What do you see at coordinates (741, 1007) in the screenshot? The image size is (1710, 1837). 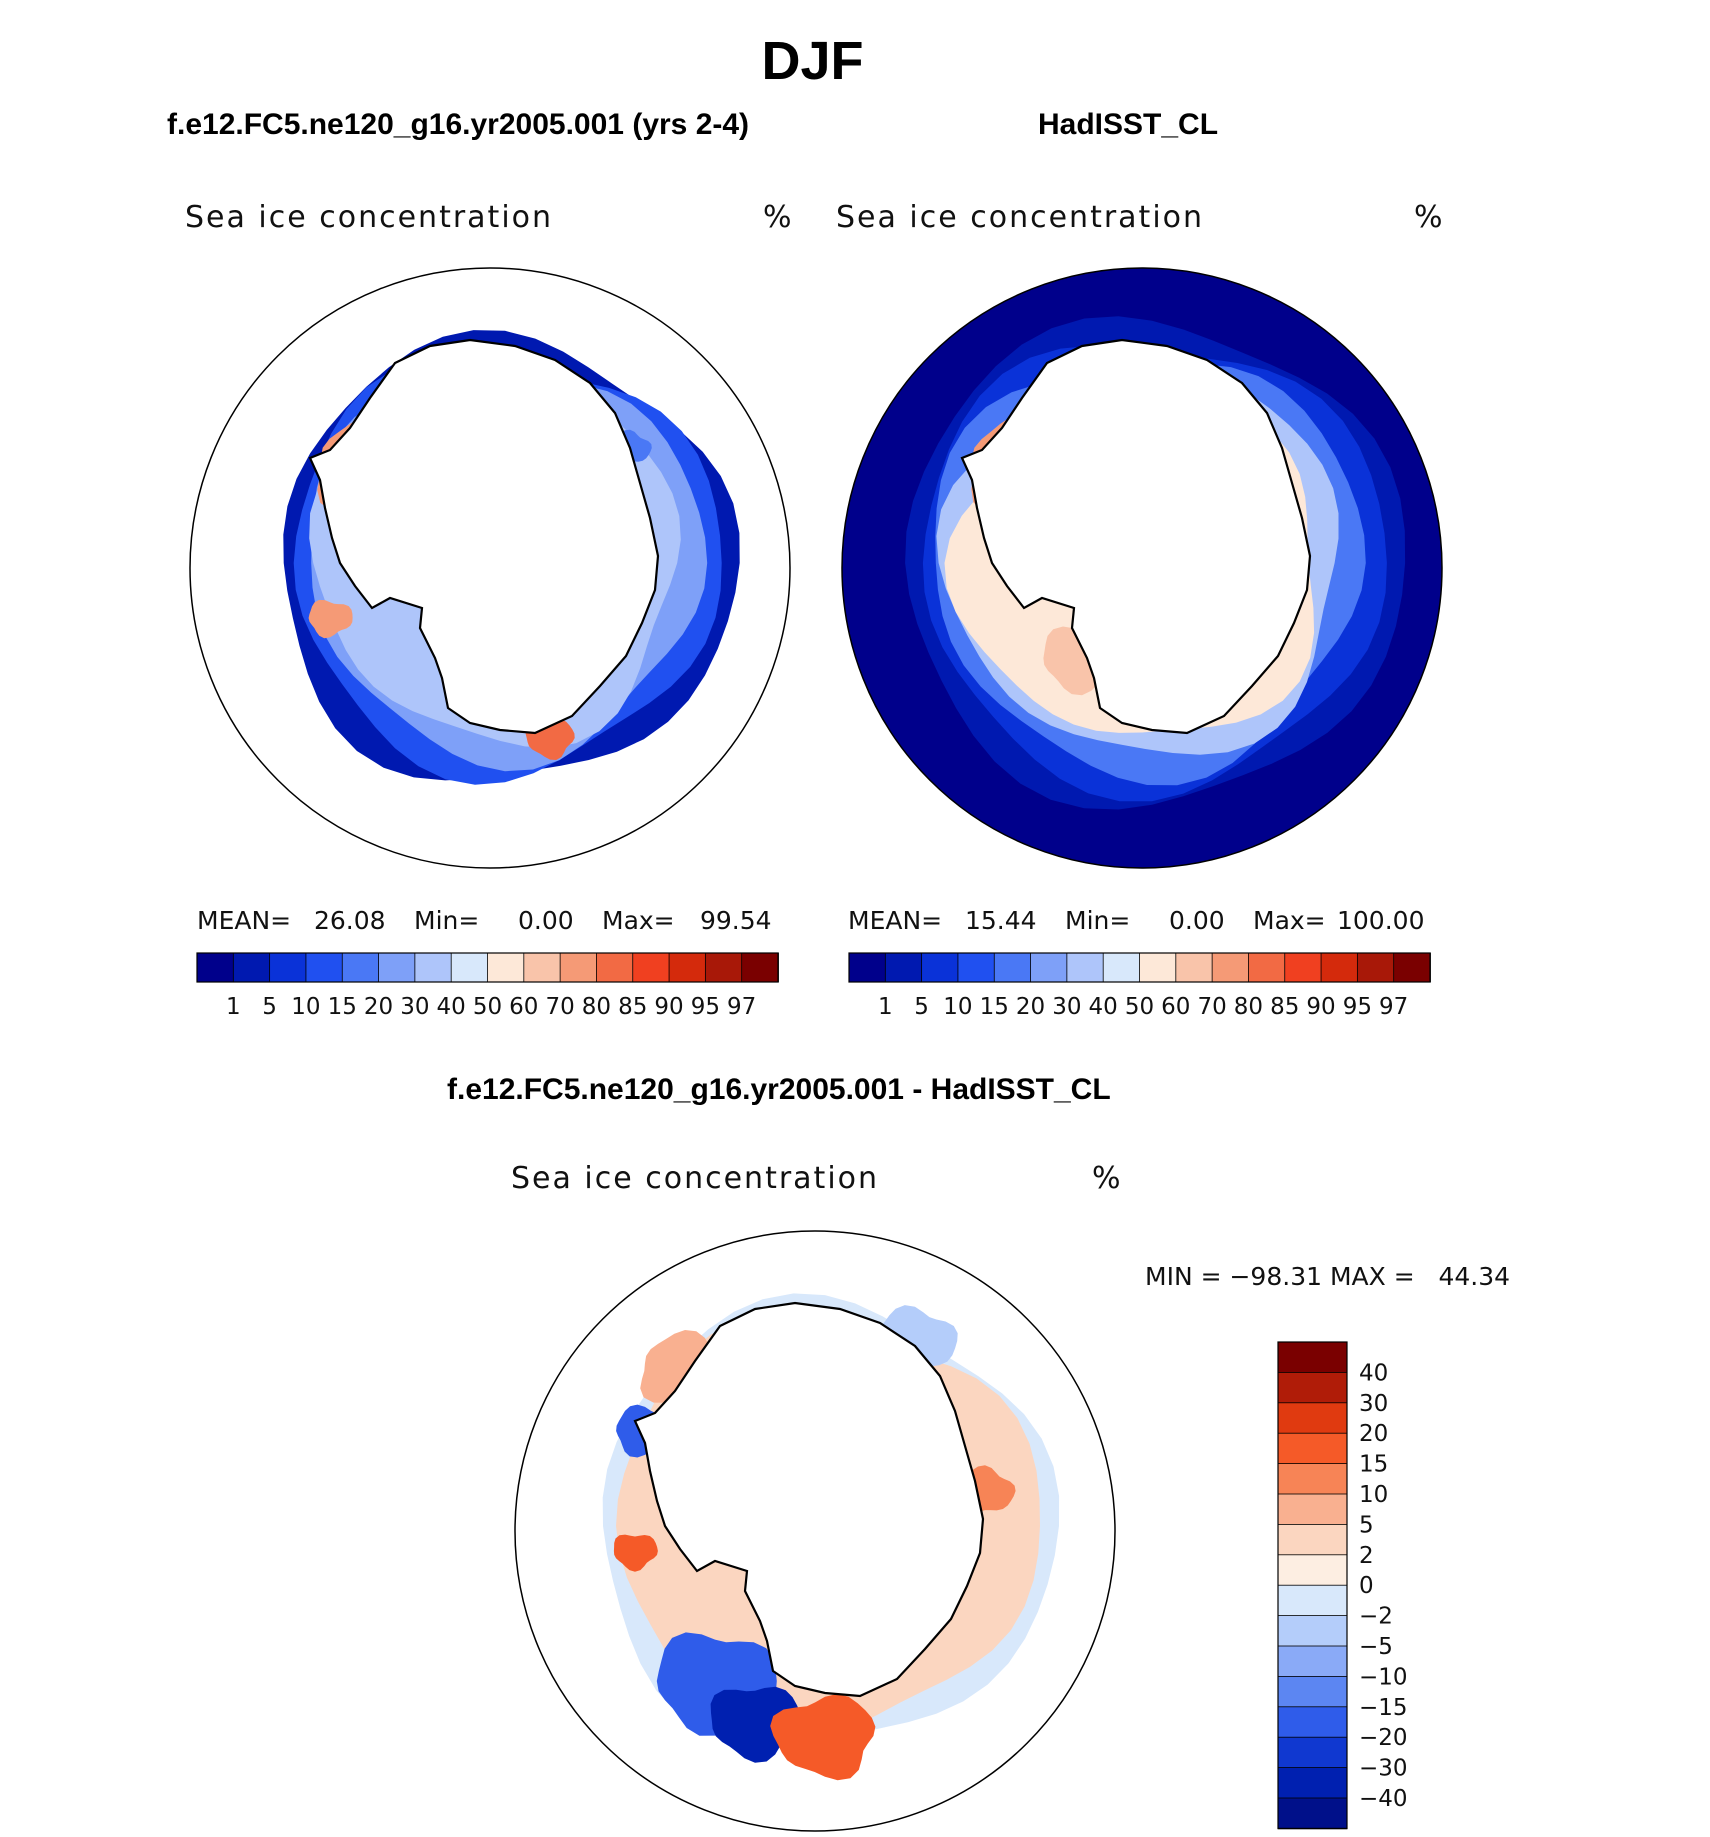 I see `colorbar-model-tick-label: 97` at bounding box center [741, 1007].